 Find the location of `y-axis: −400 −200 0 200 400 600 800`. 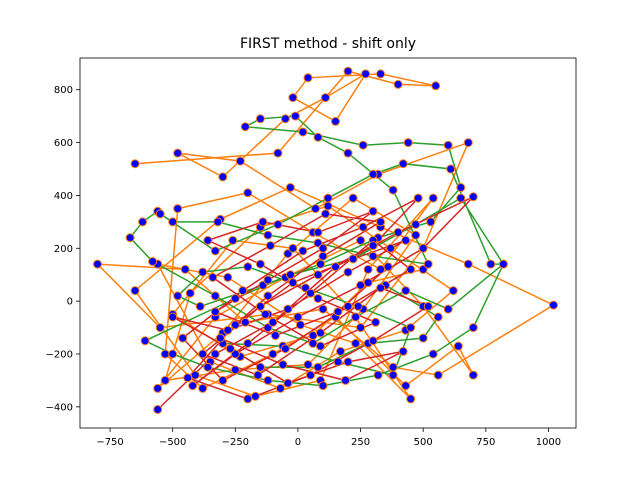

y-axis: −400 −200 0 200 400 600 800 is located at coordinates (63, 249).